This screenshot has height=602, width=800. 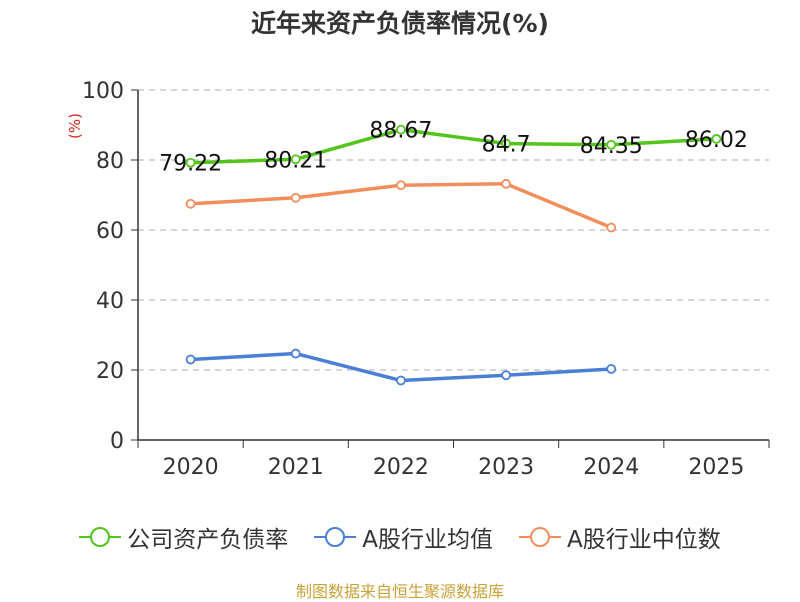 I want to click on data-label: 88.67, so click(x=400, y=131).